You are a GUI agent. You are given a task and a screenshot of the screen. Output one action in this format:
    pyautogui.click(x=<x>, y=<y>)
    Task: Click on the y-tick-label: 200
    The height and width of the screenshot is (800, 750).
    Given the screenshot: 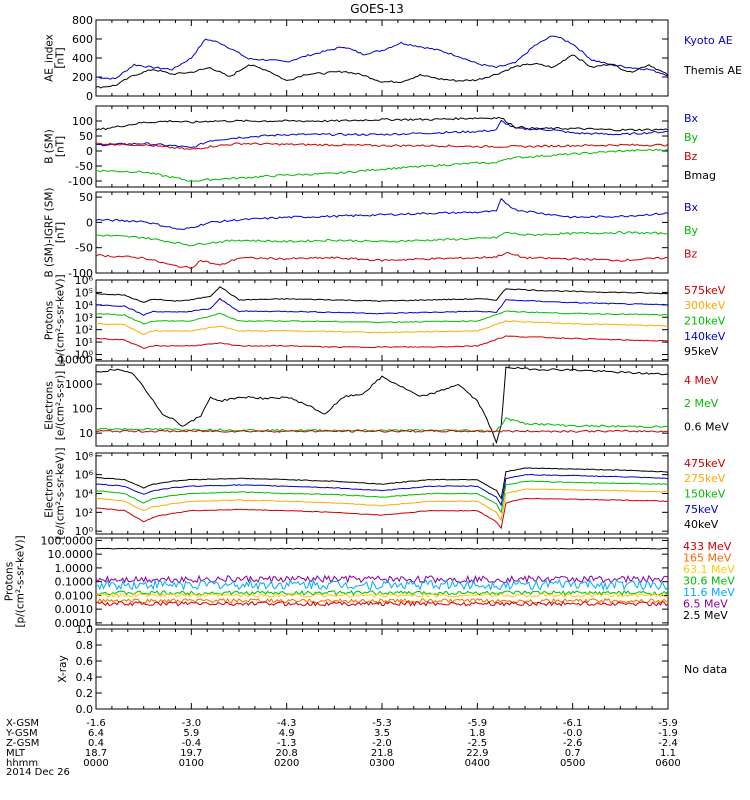 What is the action you would take?
    pyautogui.click(x=82, y=77)
    